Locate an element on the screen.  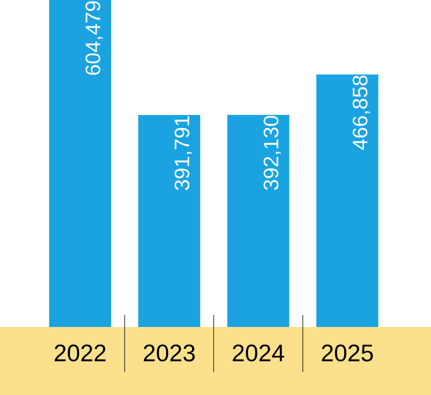
data-label: 604,479 is located at coordinates (94, 38).